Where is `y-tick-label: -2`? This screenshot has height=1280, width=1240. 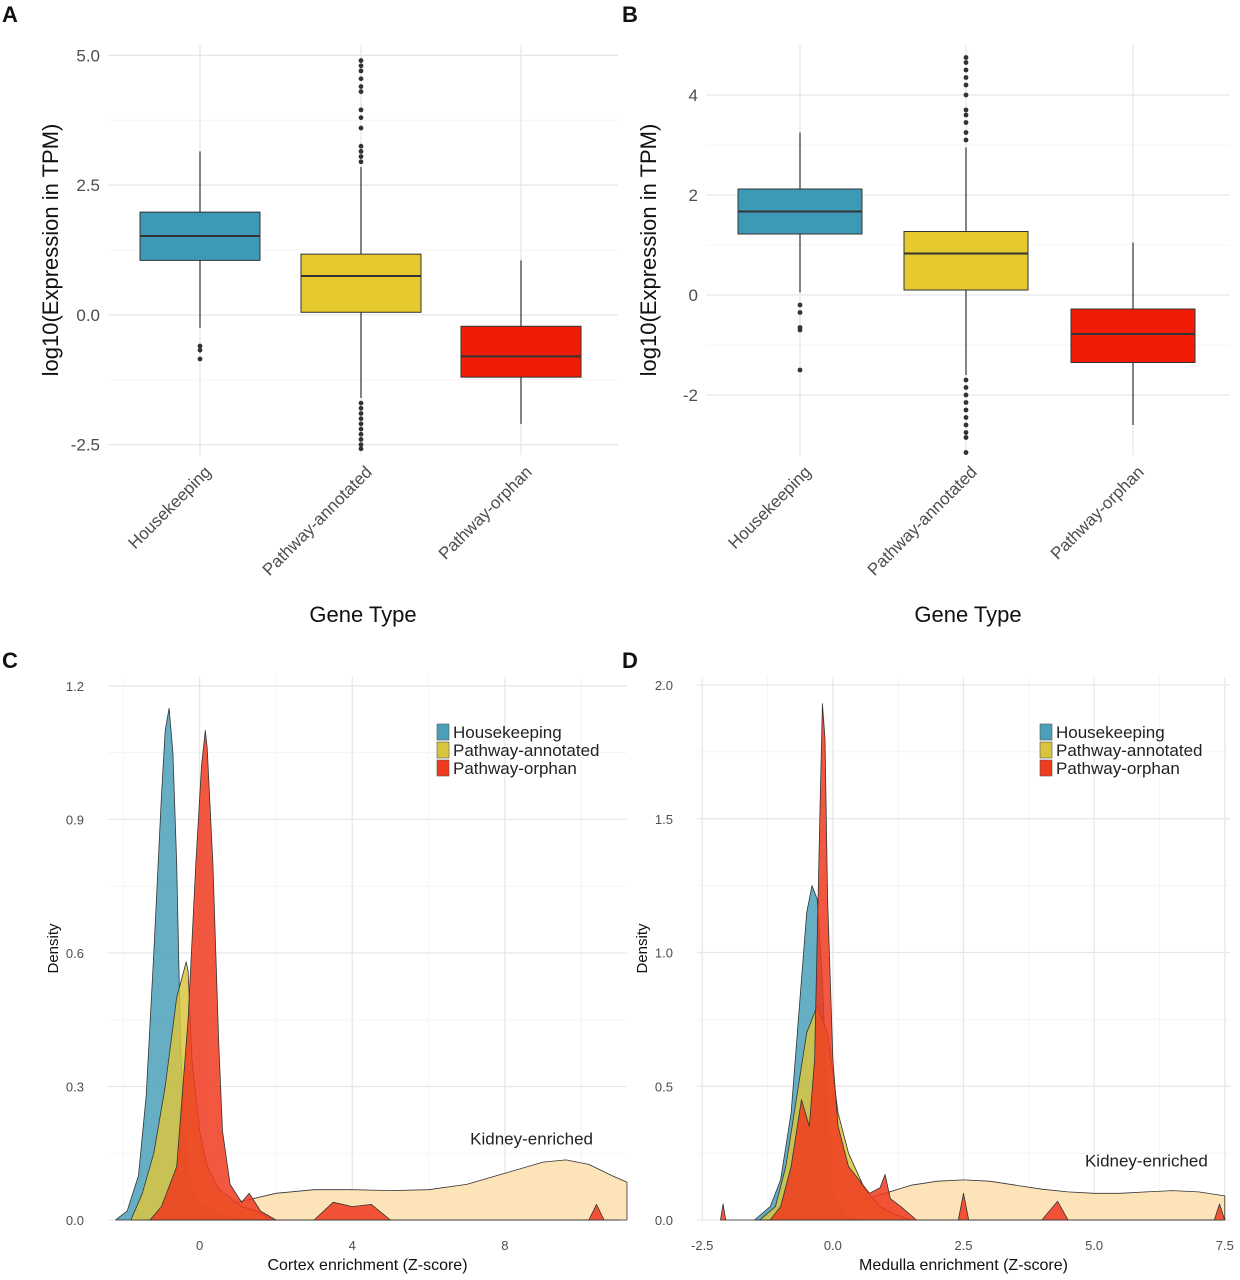 y-tick-label: -2 is located at coordinates (690, 395).